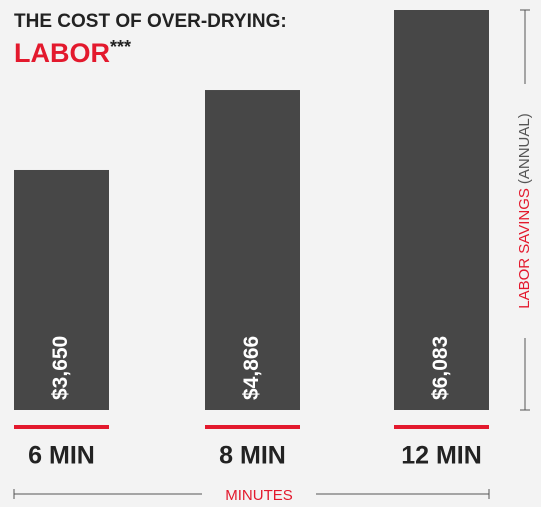 Image resolution: width=541 pixels, height=507 pixels. I want to click on value-label: $6,083, so click(440, 368).